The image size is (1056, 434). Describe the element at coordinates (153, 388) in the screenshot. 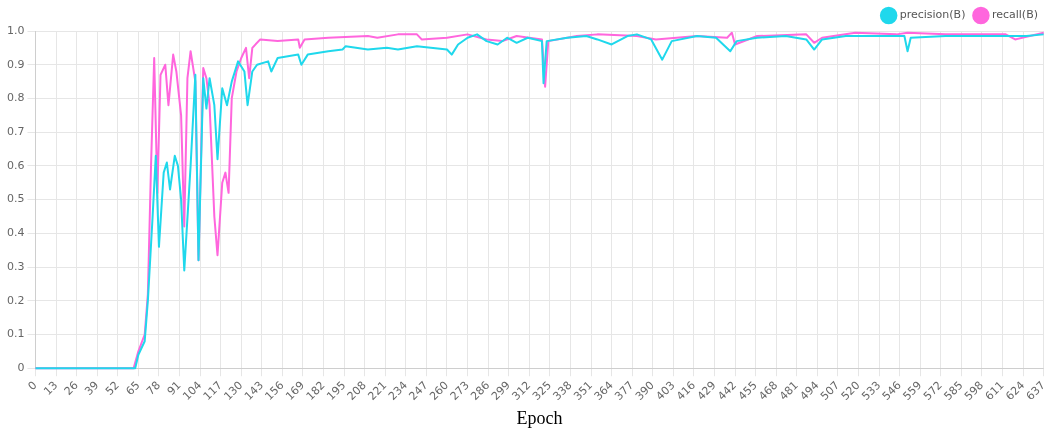

I see `x-tick-label: 78` at that location.